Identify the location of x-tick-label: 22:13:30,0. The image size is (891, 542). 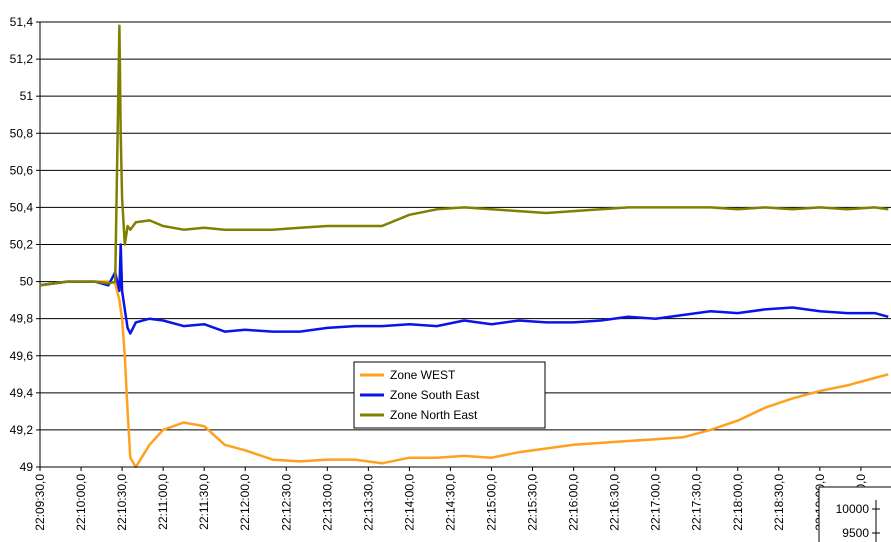
(368, 502).